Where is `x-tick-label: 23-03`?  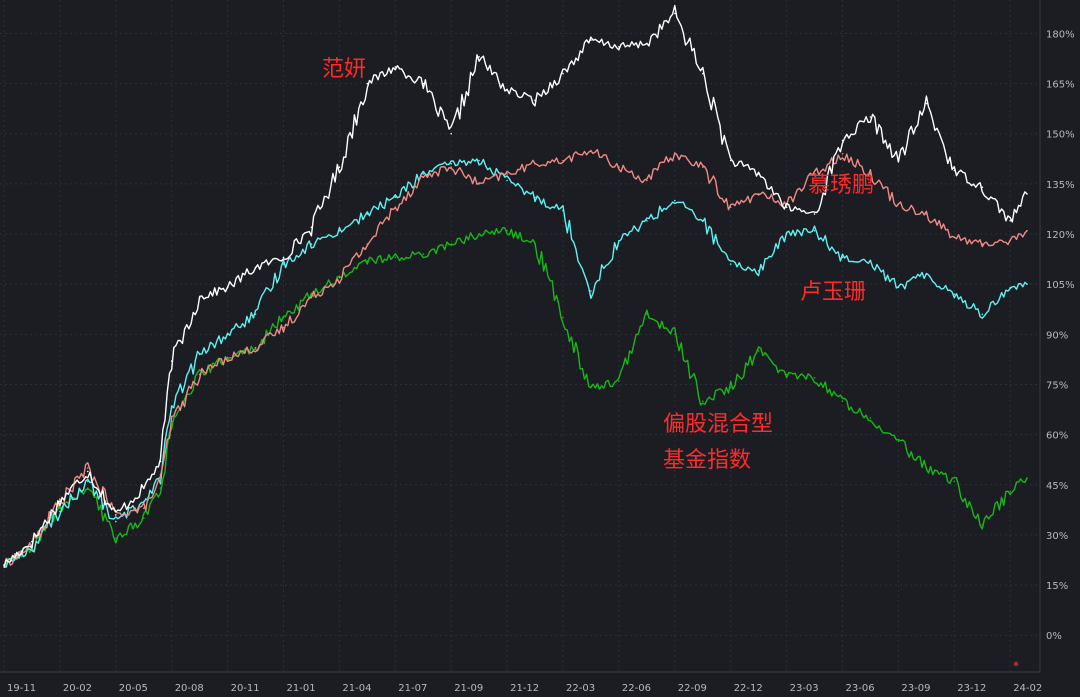
x-tick-label: 23-03 is located at coordinates (804, 688).